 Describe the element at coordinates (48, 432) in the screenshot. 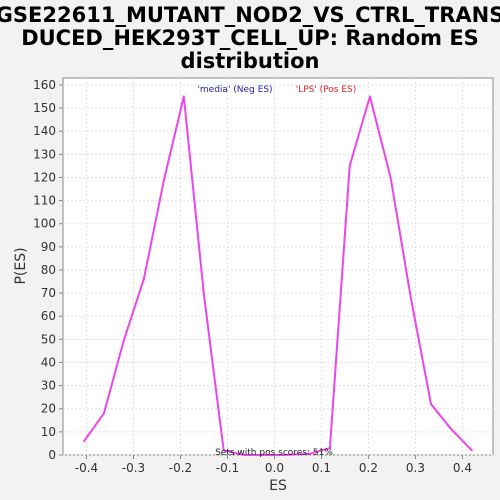

I see `y-tick-label: 10` at that location.